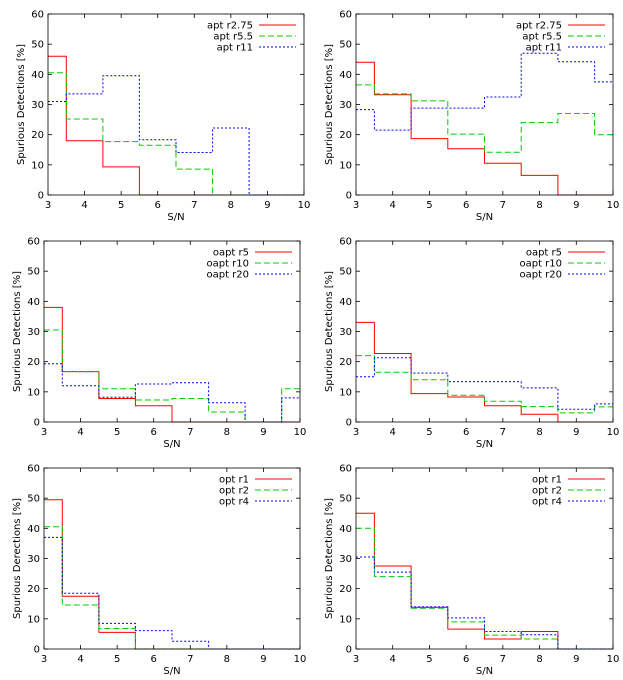 This screenshot has height=680, width=623. Describe the element at coordinates (234, 502) in the screenshot. I see `legend-label: opt r4` at that location.